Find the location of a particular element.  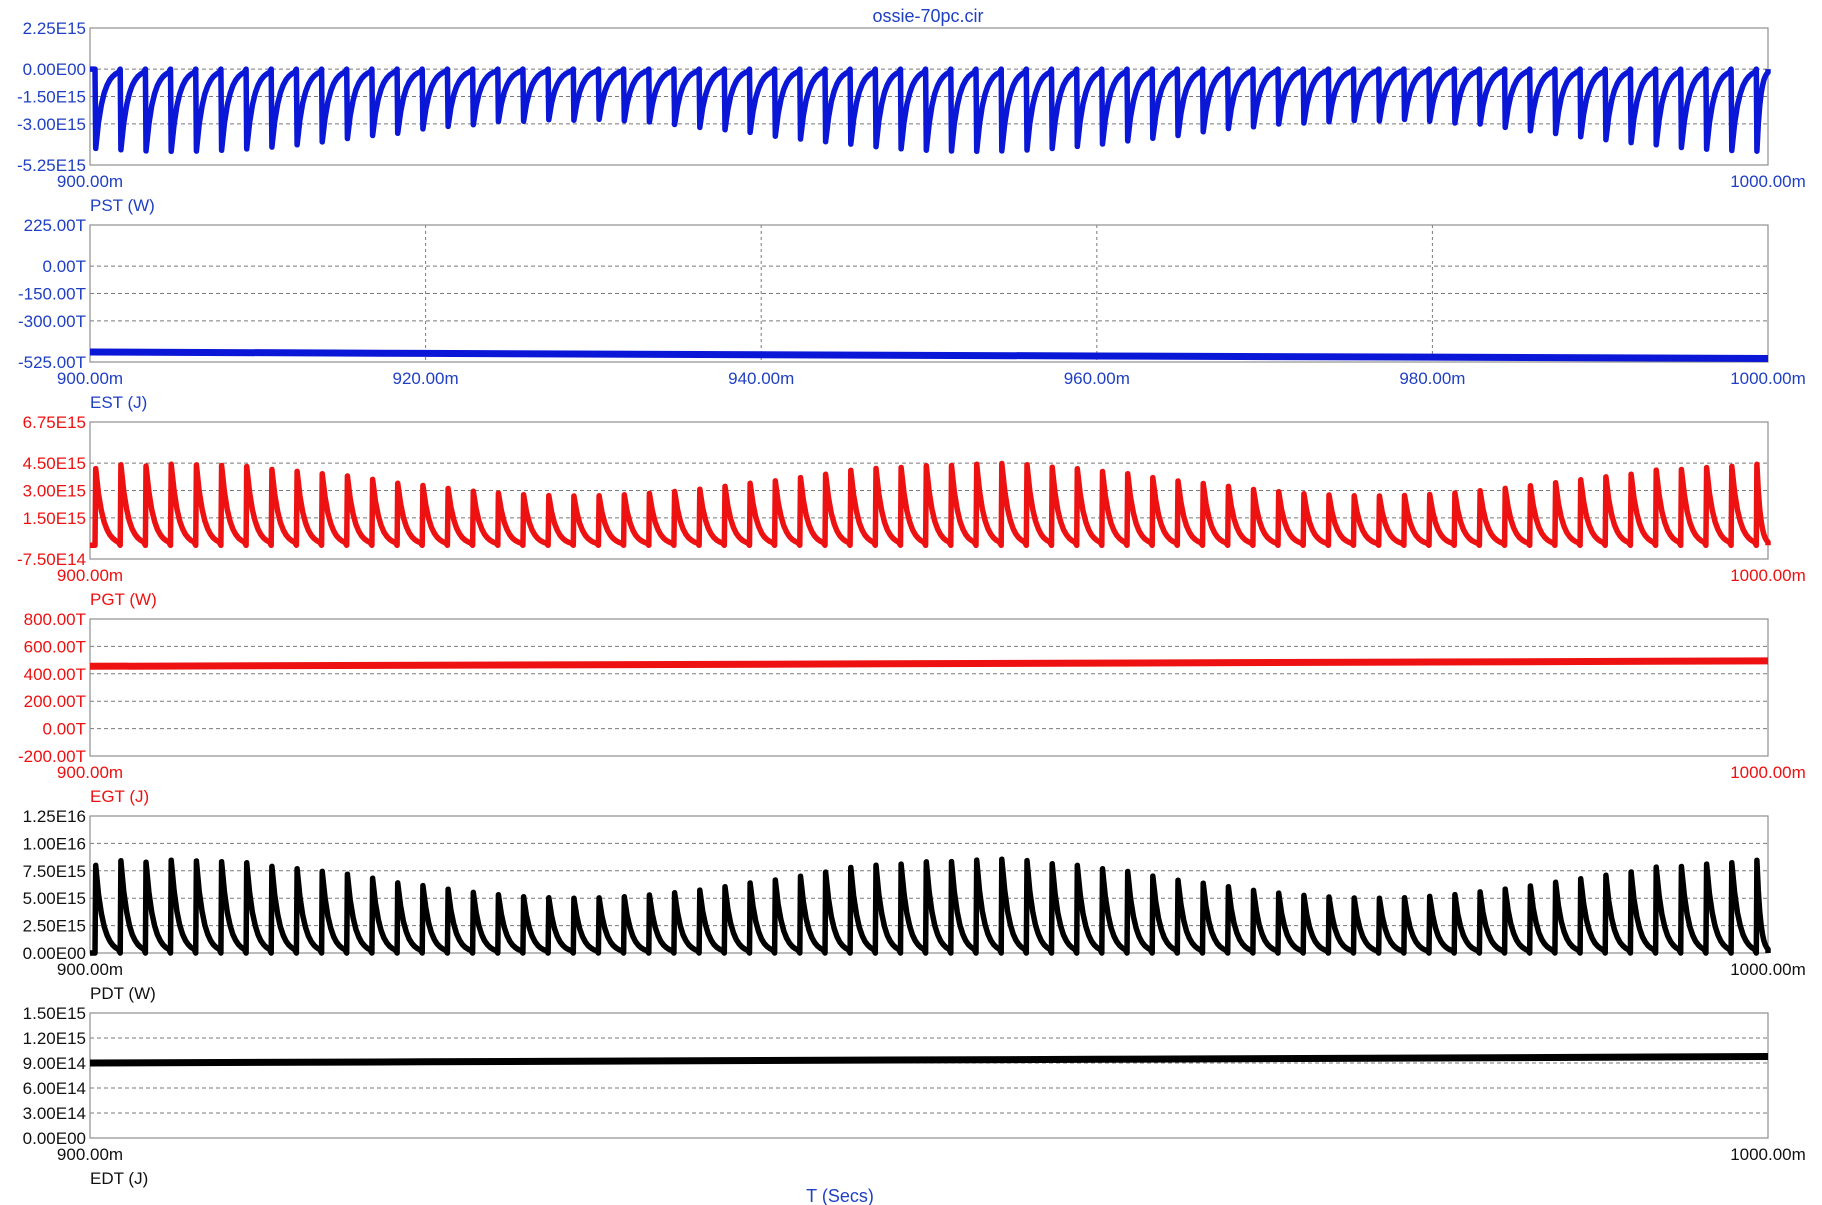

y-tick-label: -5.25E15 is located at coordinates (51, 165).